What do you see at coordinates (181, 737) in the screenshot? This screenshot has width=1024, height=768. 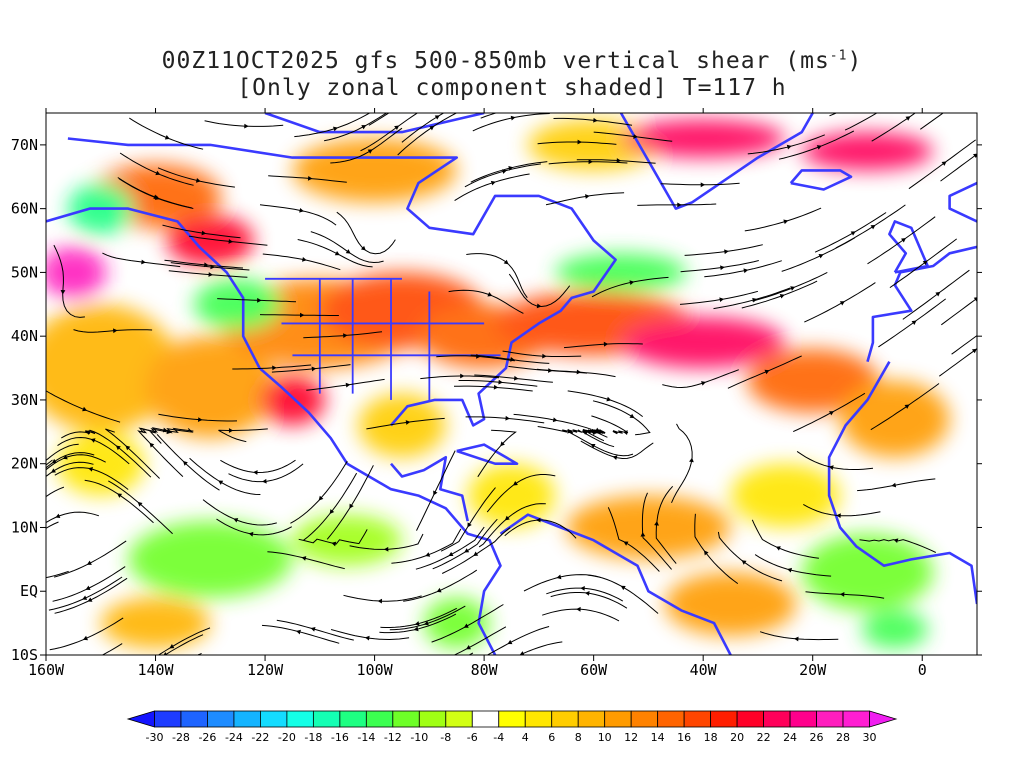 I see `colorbar-label: -28` at bounding box center [181, 737].